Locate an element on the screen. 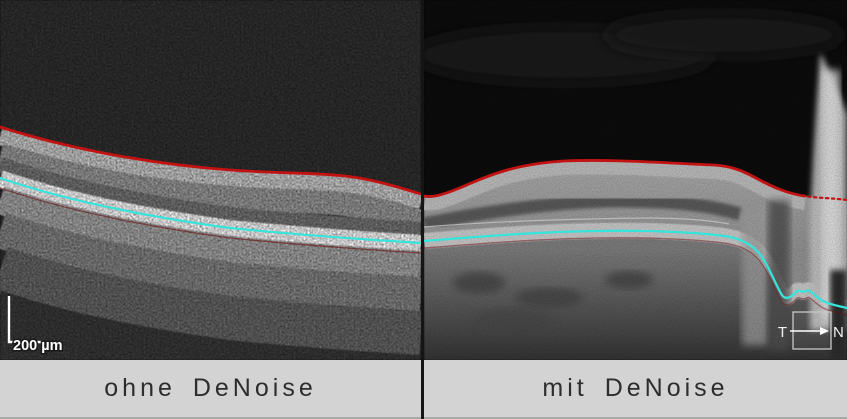 This screenshot has height=419, width=847. orientation-arrowhead-icon is located at coordinates (824, 331).